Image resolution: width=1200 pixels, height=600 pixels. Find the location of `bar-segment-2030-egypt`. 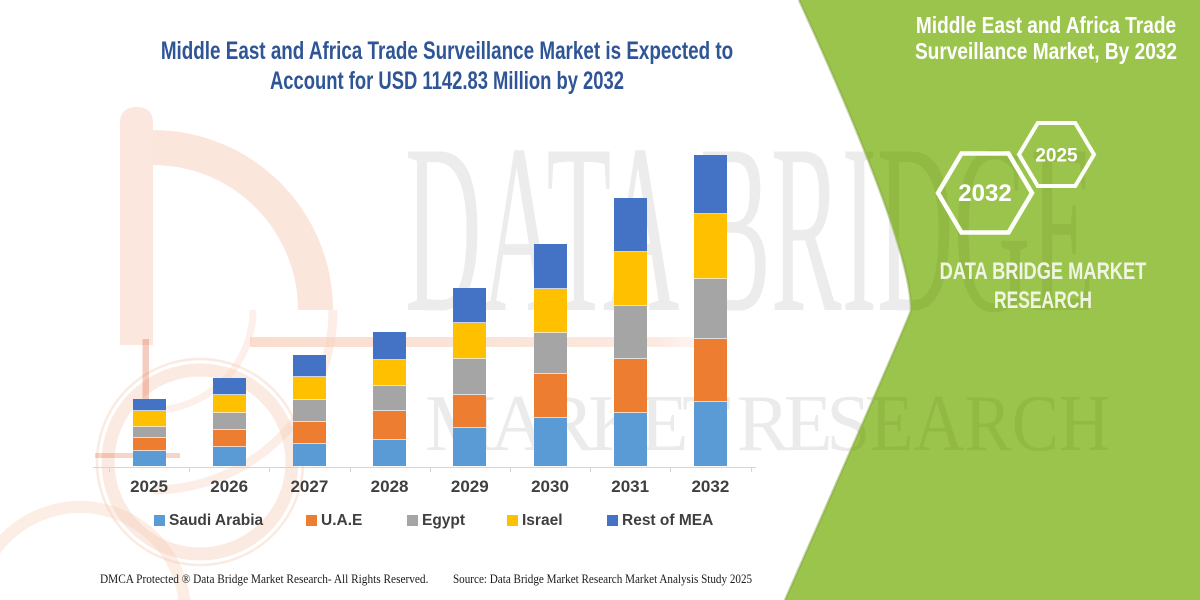

bar-segment-2030-egypt is located at coordinates (550, 354).